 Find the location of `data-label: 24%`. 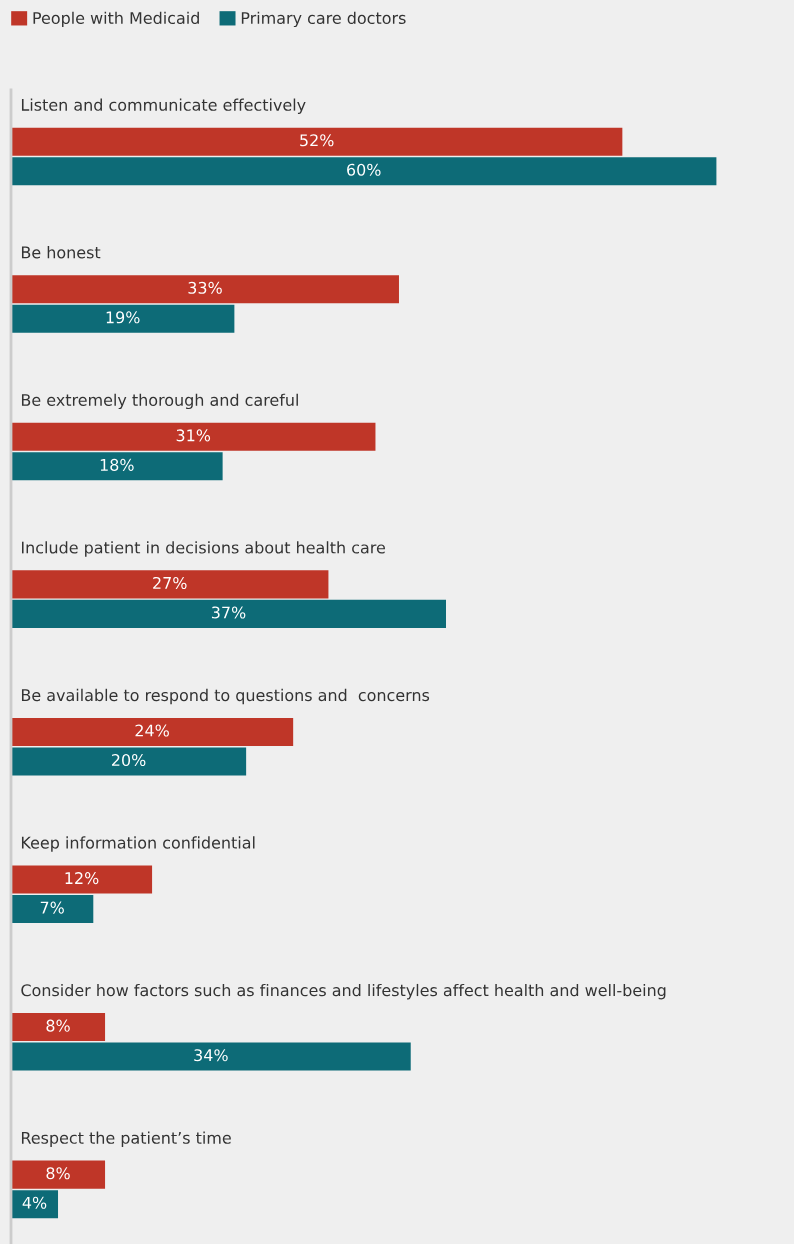

data-label: 24% is located at coordinates (152, 730).